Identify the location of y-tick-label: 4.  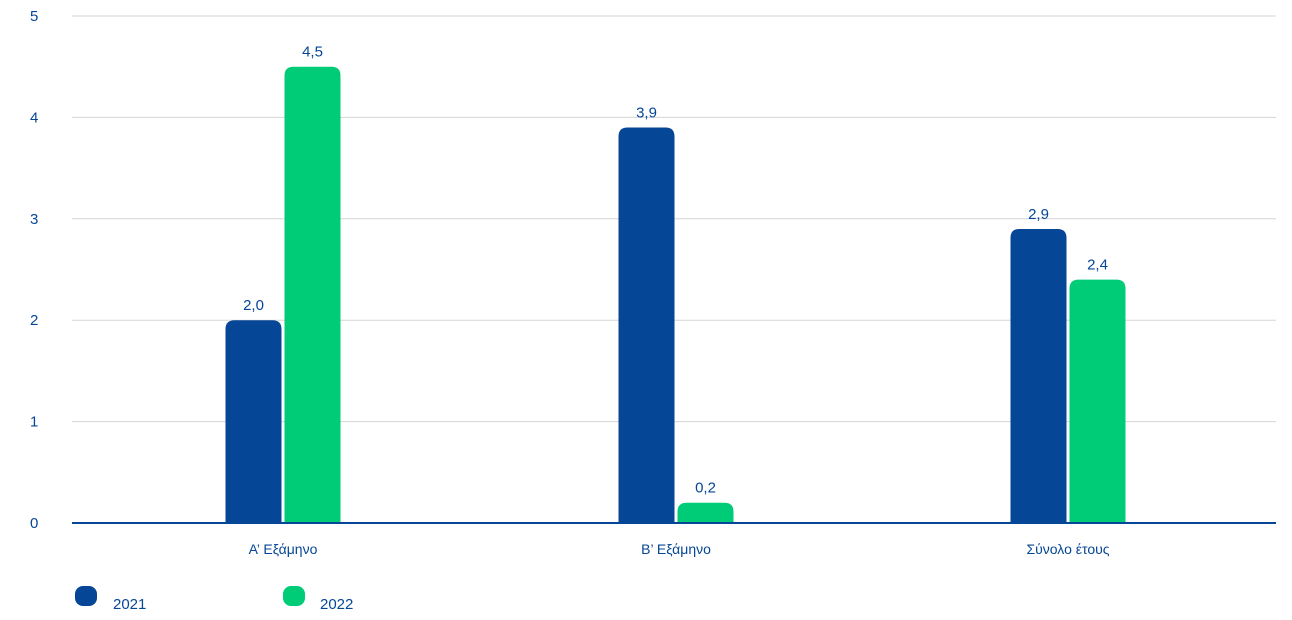
(34, 117).